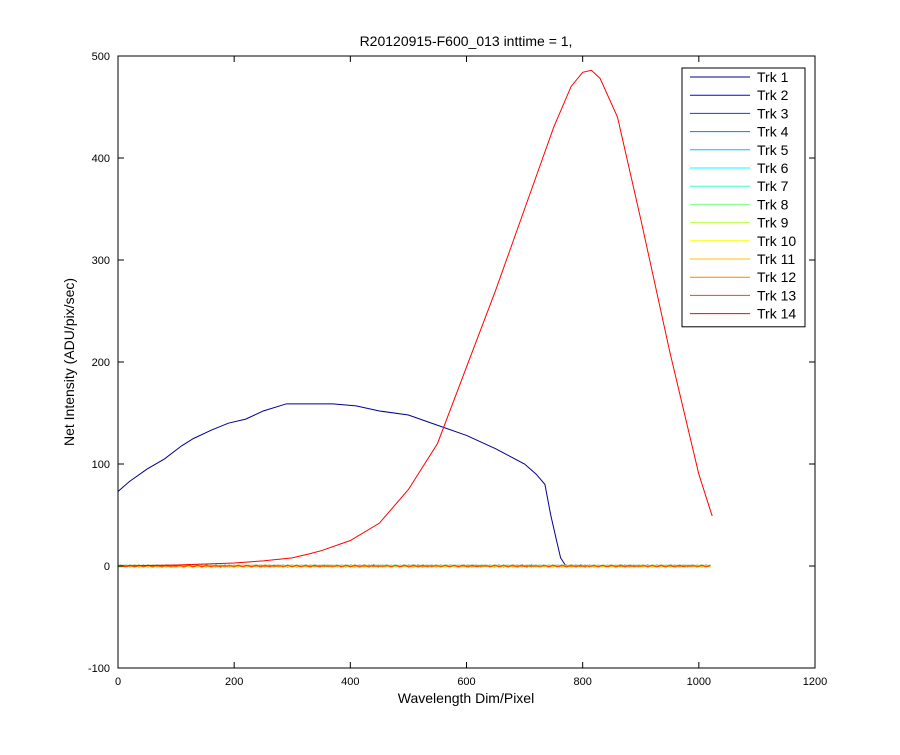  Describe the element at coordinates (582, 682) in the screenshot. I see `x-tick-label: 800` at that location.